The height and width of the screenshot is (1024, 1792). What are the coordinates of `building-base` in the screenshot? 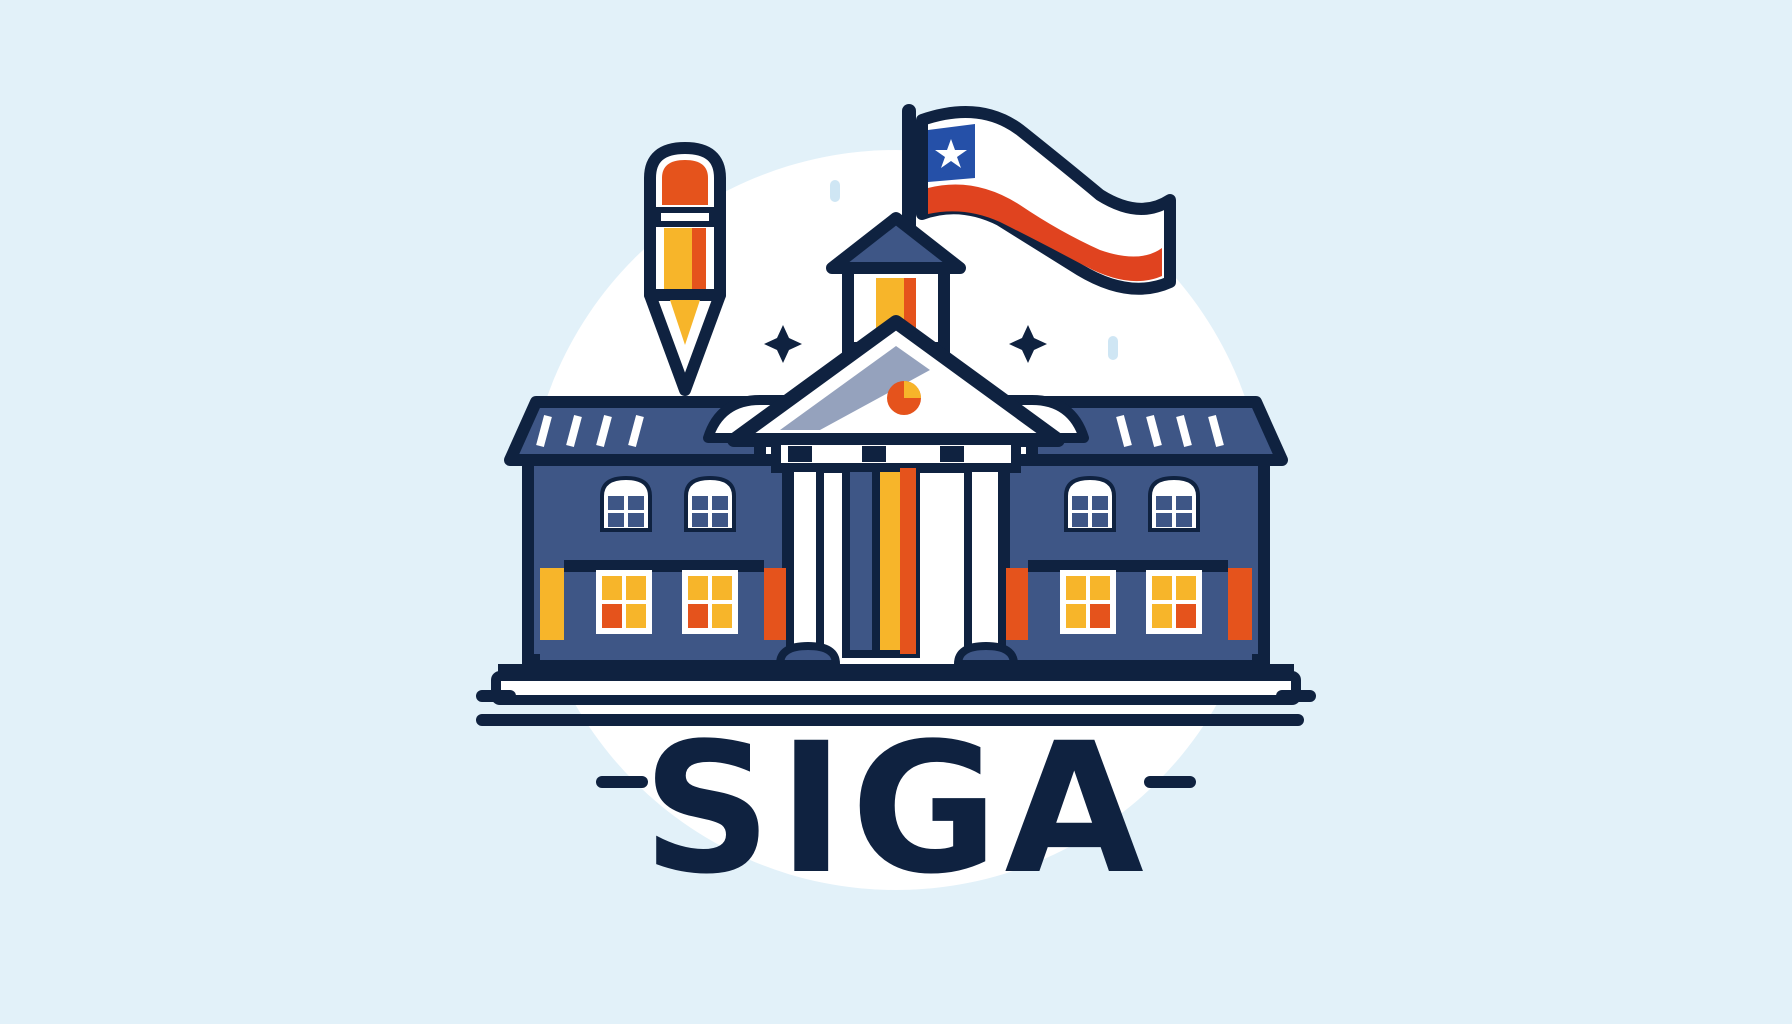 It's located at (896, 695).